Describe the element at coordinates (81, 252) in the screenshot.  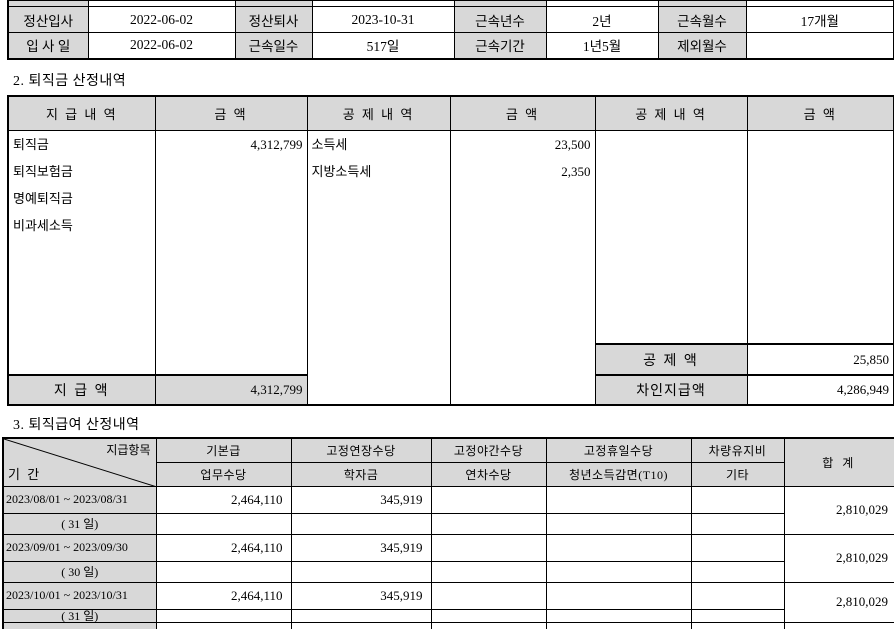
I see `cell-pay-items: 퇴직금 퇴직보험금 명예퇴직금 비과세소득` at that location.